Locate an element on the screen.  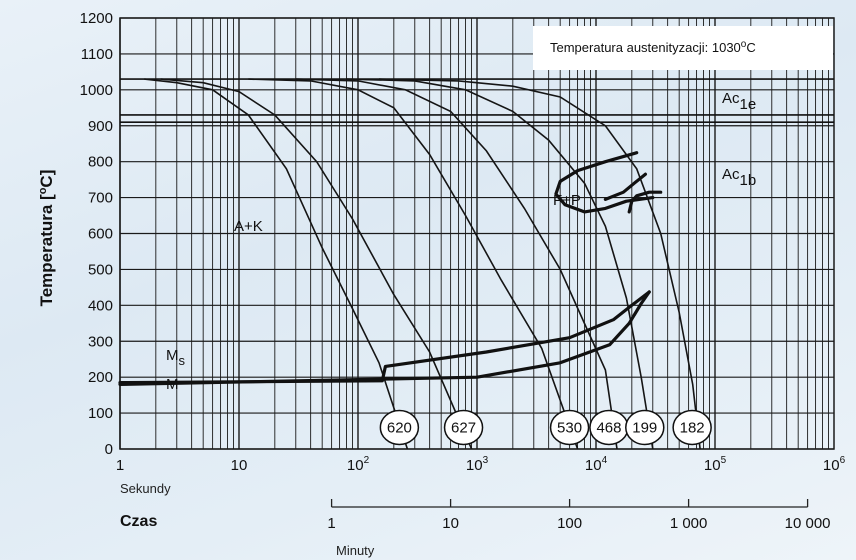
hardness-value: 530 is located at coordinates (569, 427).